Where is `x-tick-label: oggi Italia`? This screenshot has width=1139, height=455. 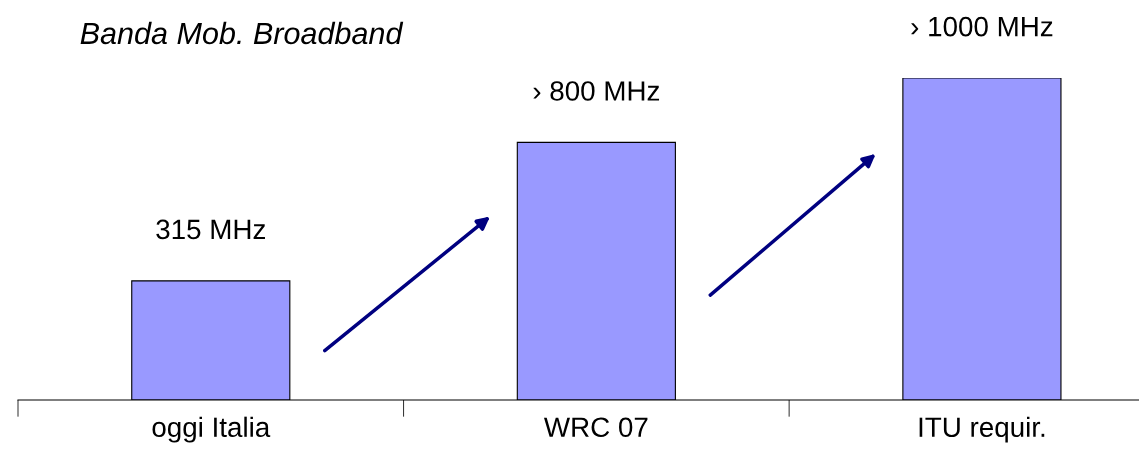
x-tick-label: oggi Italia is located at coordinates (211, 429).